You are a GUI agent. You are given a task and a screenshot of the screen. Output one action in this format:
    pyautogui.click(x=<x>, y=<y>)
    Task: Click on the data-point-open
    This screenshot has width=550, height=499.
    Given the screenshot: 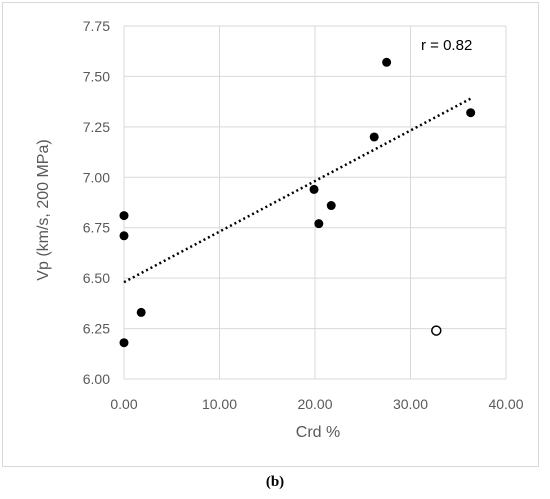 What is the action you would take?
    pyautogui.click(x=436, y=330)
    